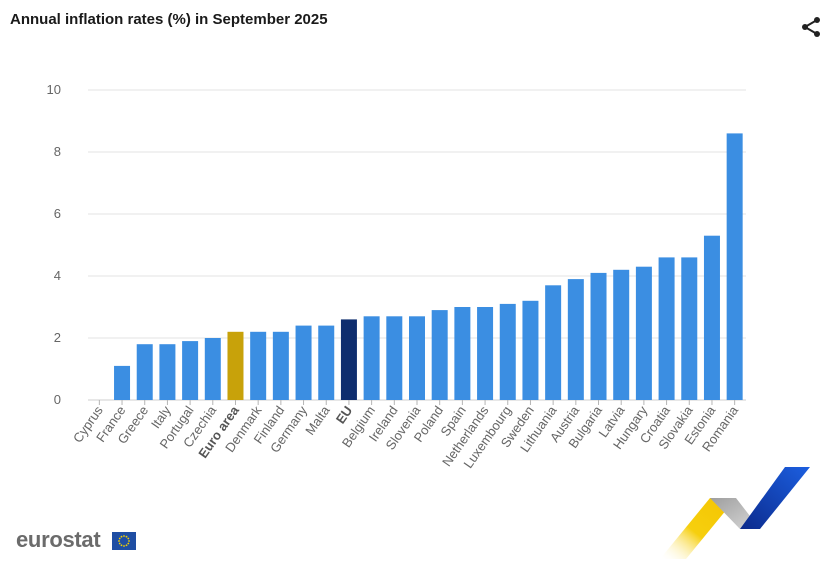  Describe the element at coordinates (317, 419) in the screenshot. I see `x-tick-label: Malta` at that location.